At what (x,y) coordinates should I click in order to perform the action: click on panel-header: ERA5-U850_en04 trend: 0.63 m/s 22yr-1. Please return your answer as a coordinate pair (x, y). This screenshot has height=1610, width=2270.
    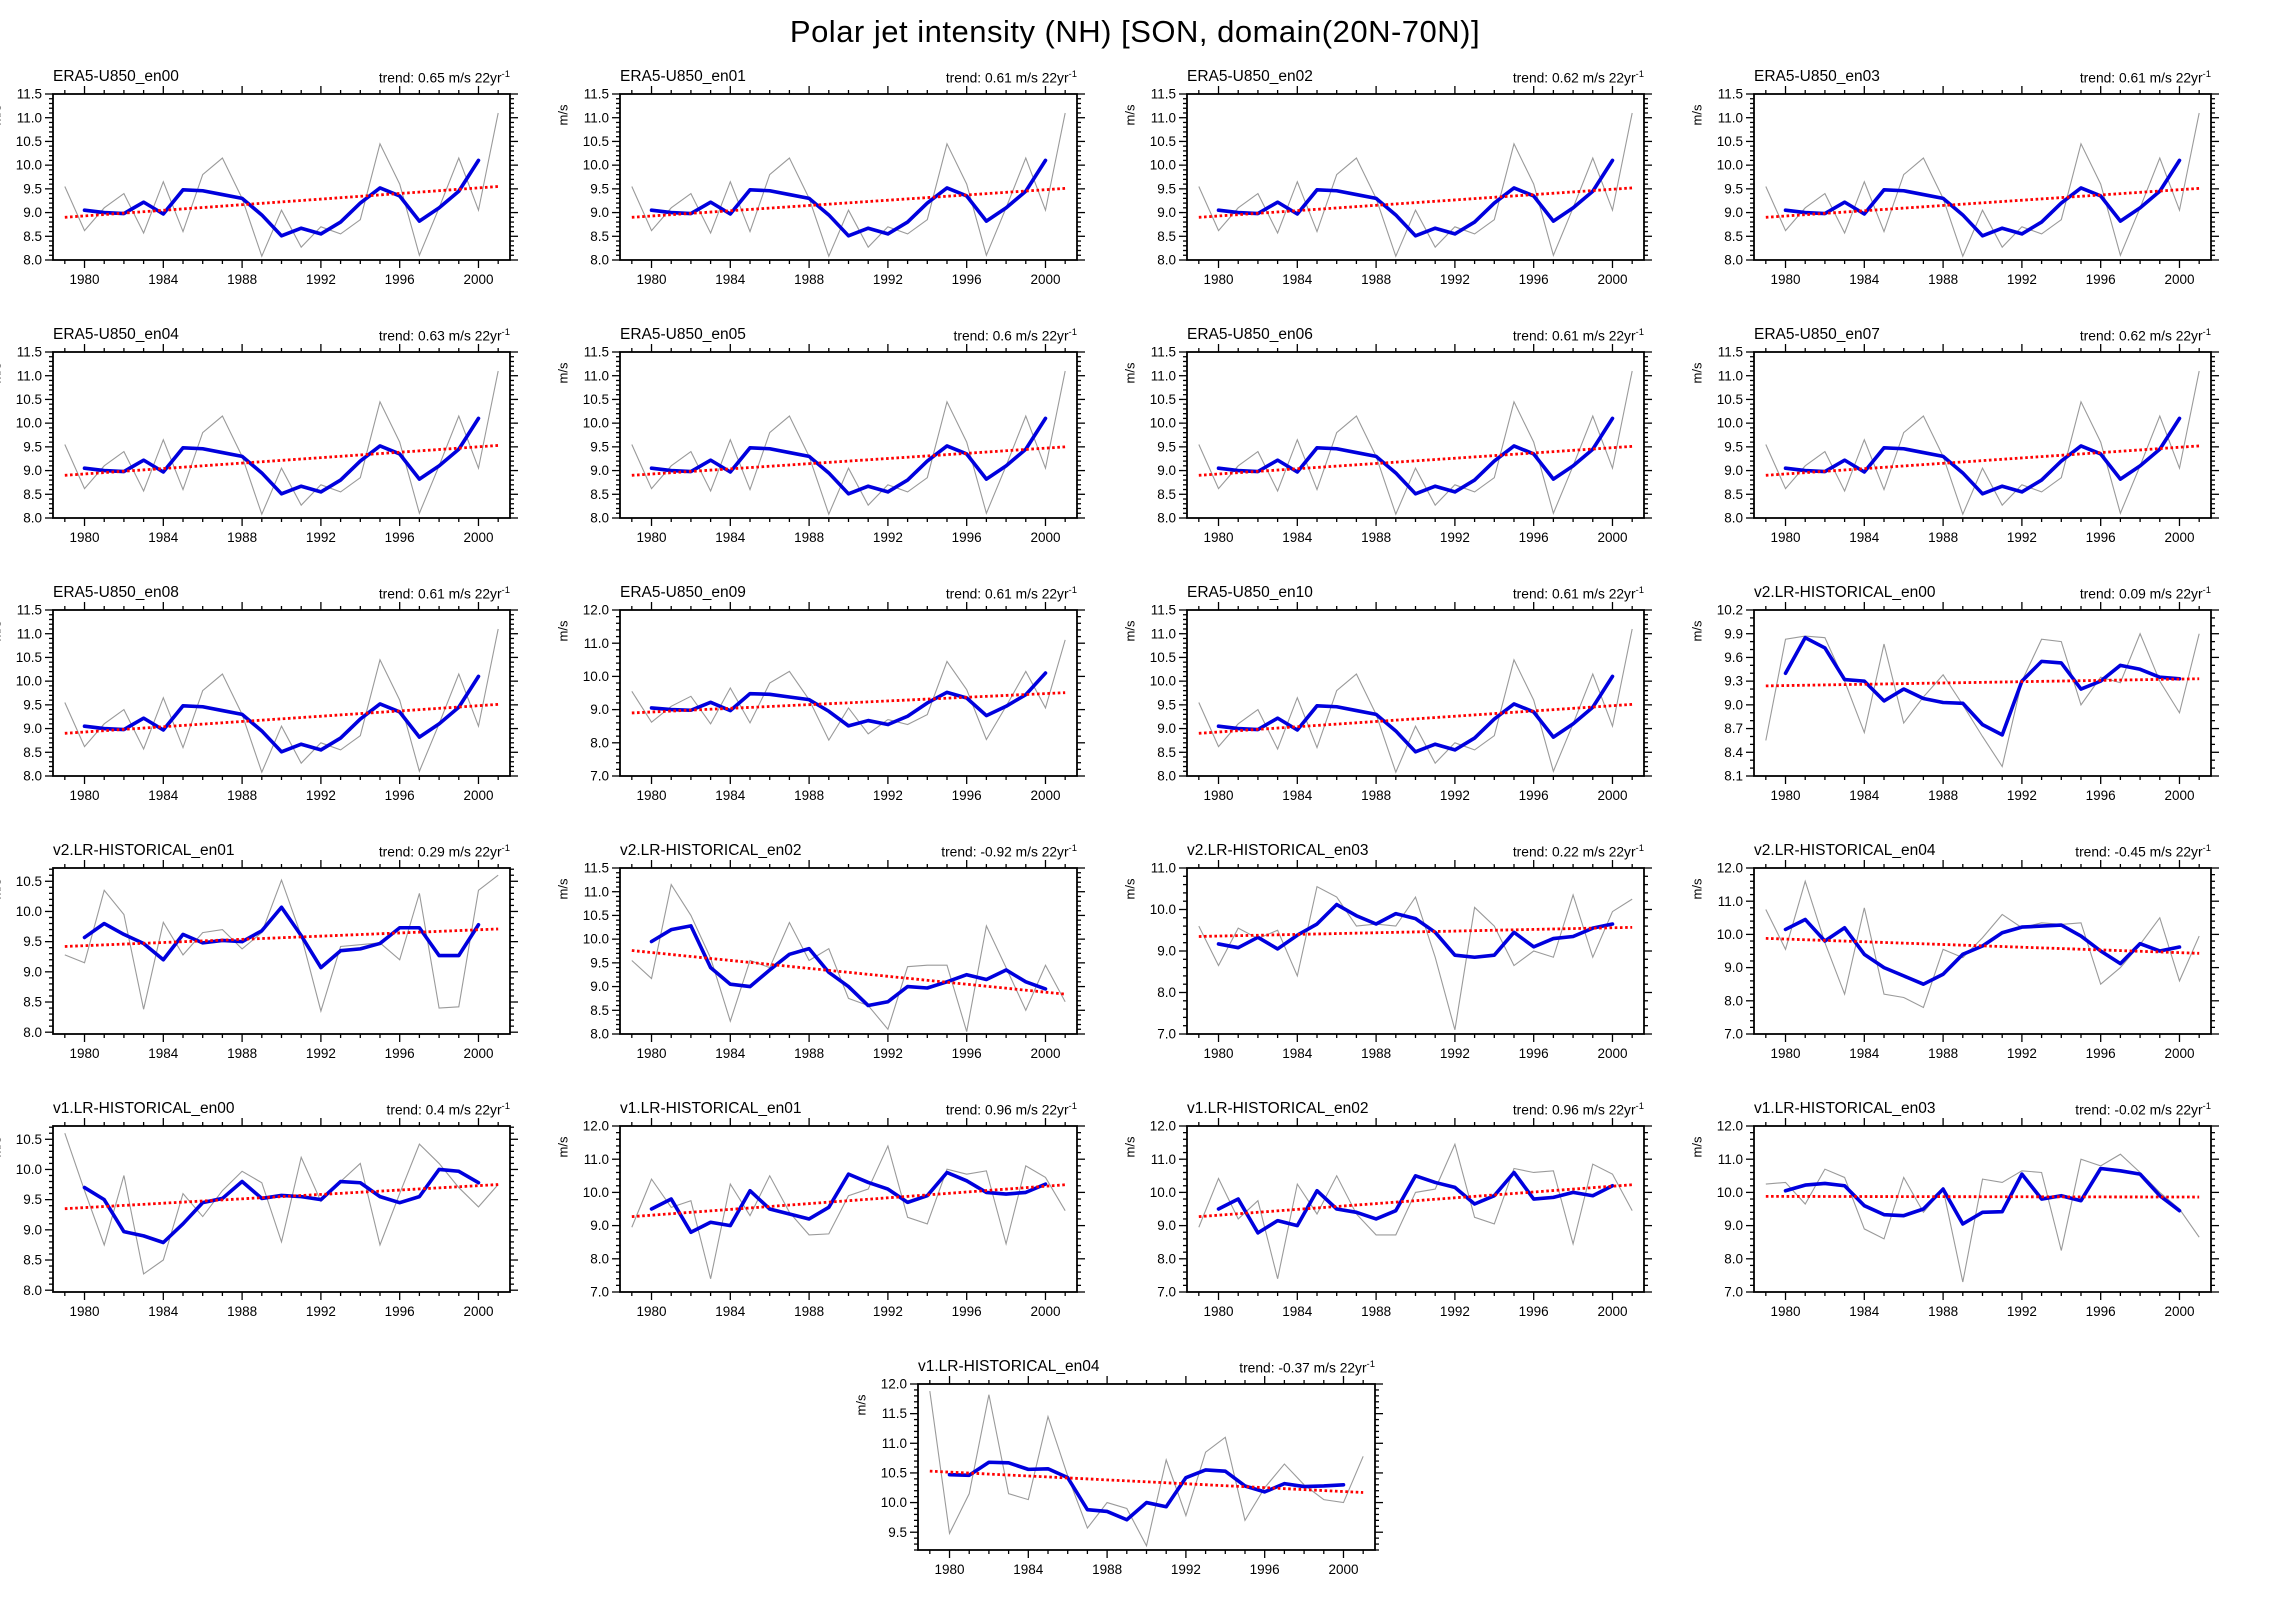
    Looking at the image, I should click on (258, 332).